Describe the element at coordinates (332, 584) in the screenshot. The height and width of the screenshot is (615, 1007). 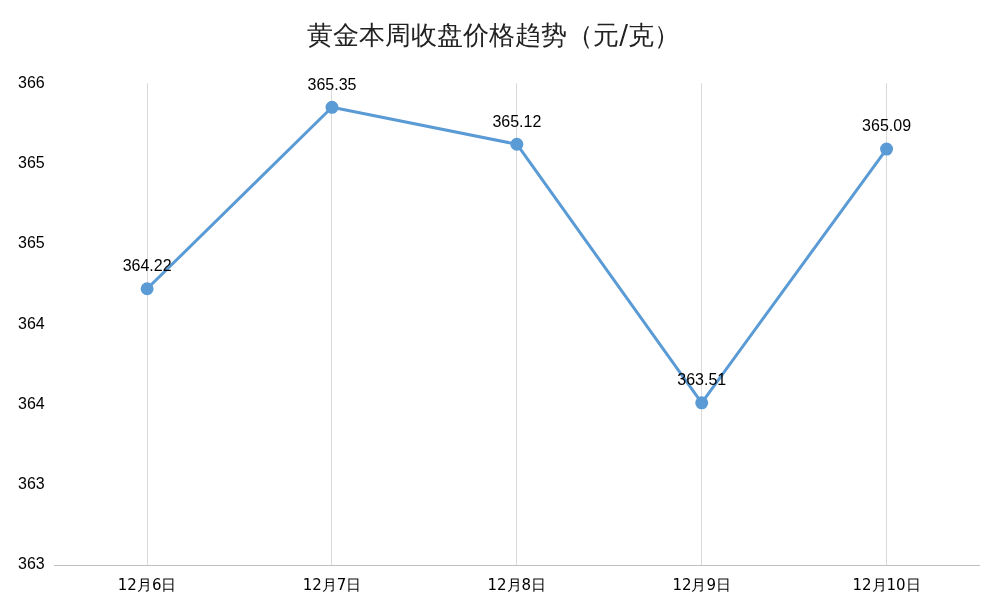
I see `x-tick-label: 12月7日` at that location.